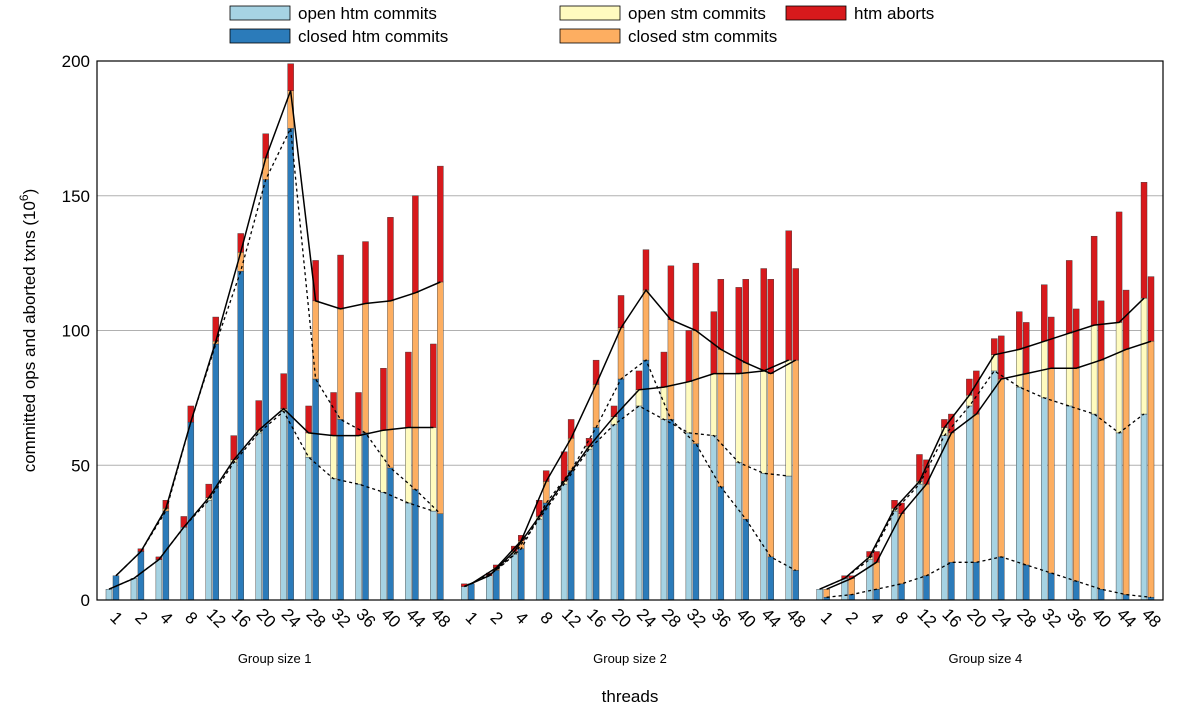  What do you see at coordinates (116, 618) in the screenshot?
I see `x-tick-label: 1` at bounding box center [116, 618].